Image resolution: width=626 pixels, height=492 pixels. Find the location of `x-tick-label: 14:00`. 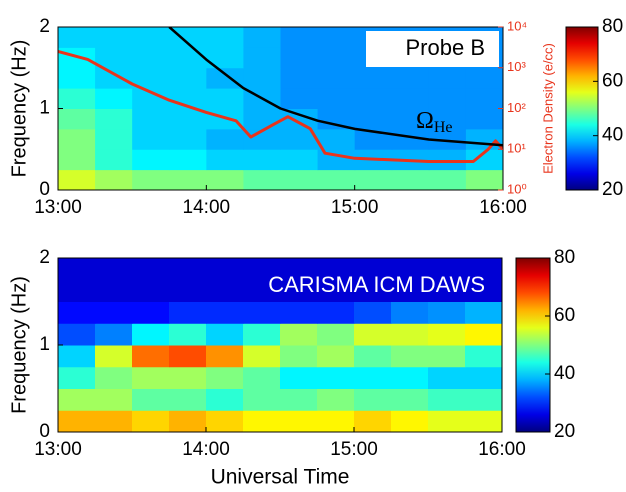

x-tick-label: 14:00 is located at coordinates (207, 207).